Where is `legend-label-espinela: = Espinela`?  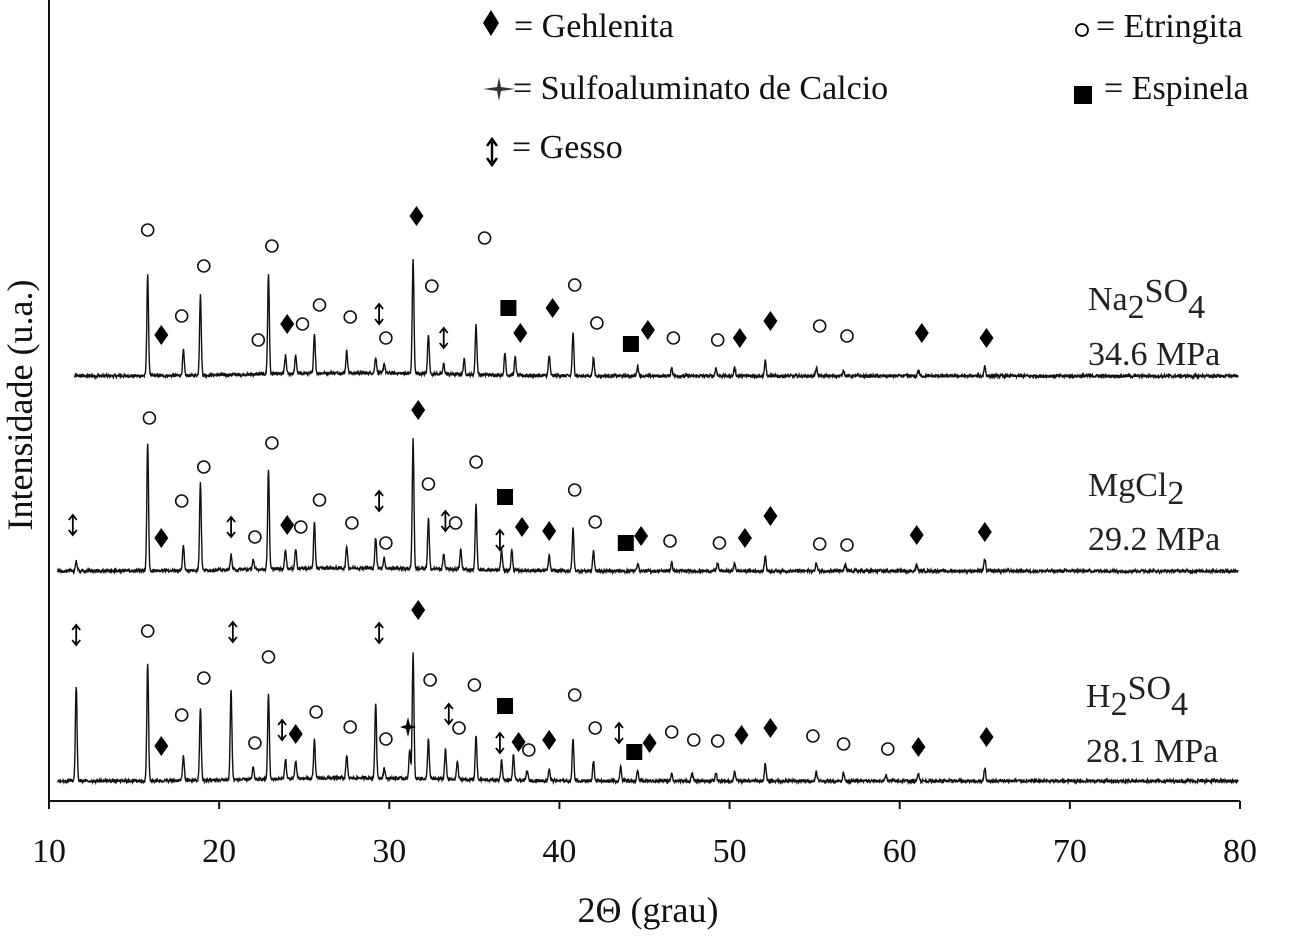
legend-label-espinela: = Espinela is located at coordinates (1176, 88).